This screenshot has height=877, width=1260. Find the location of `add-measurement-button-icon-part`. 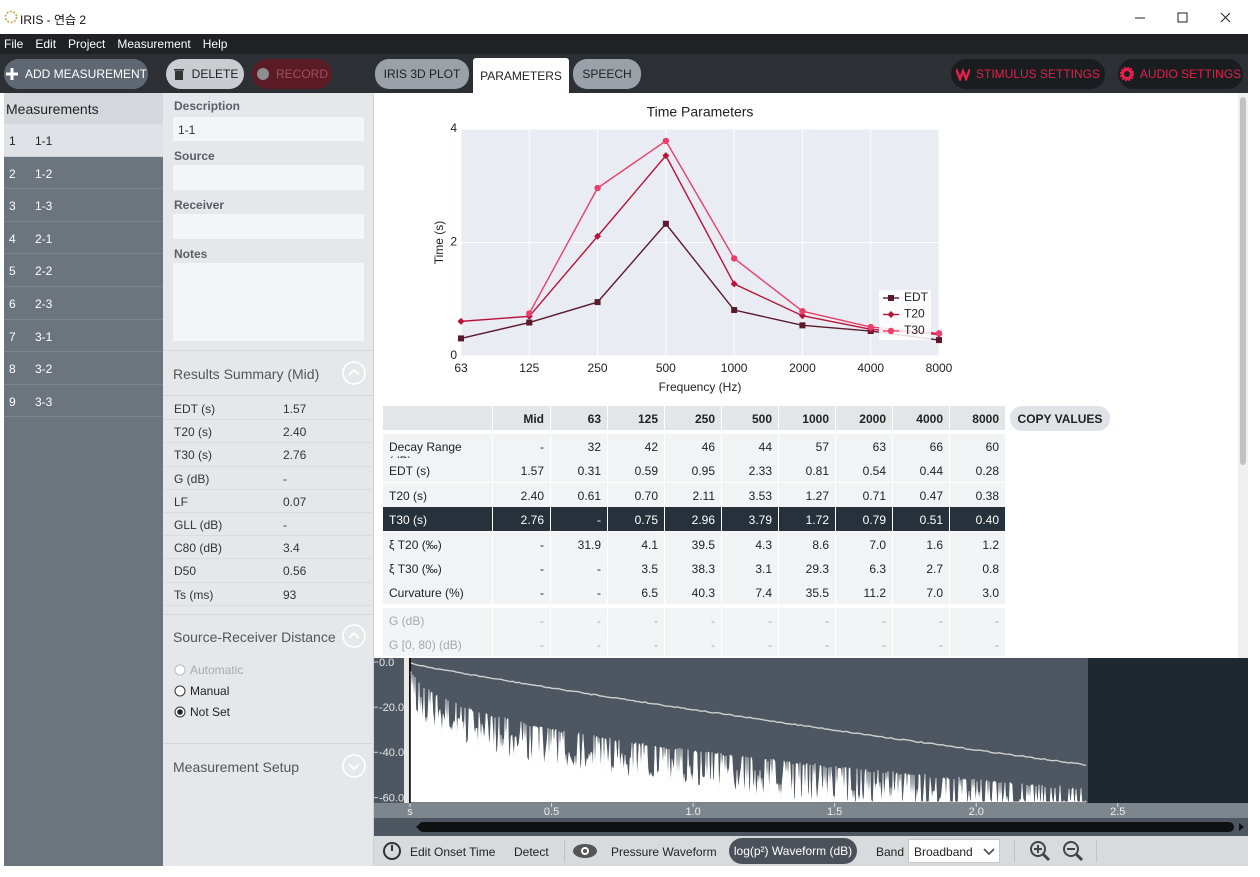

add-measurement-button-icon-part is located at coordinates (11, 74).